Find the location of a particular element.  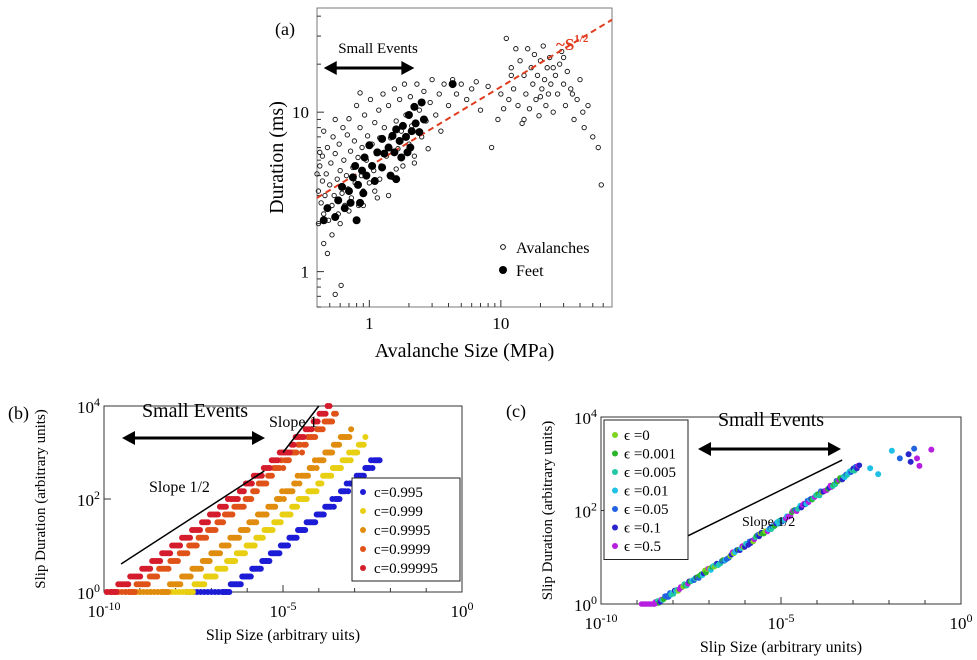

panel-label: (b) is located at coordinates (18, 413).